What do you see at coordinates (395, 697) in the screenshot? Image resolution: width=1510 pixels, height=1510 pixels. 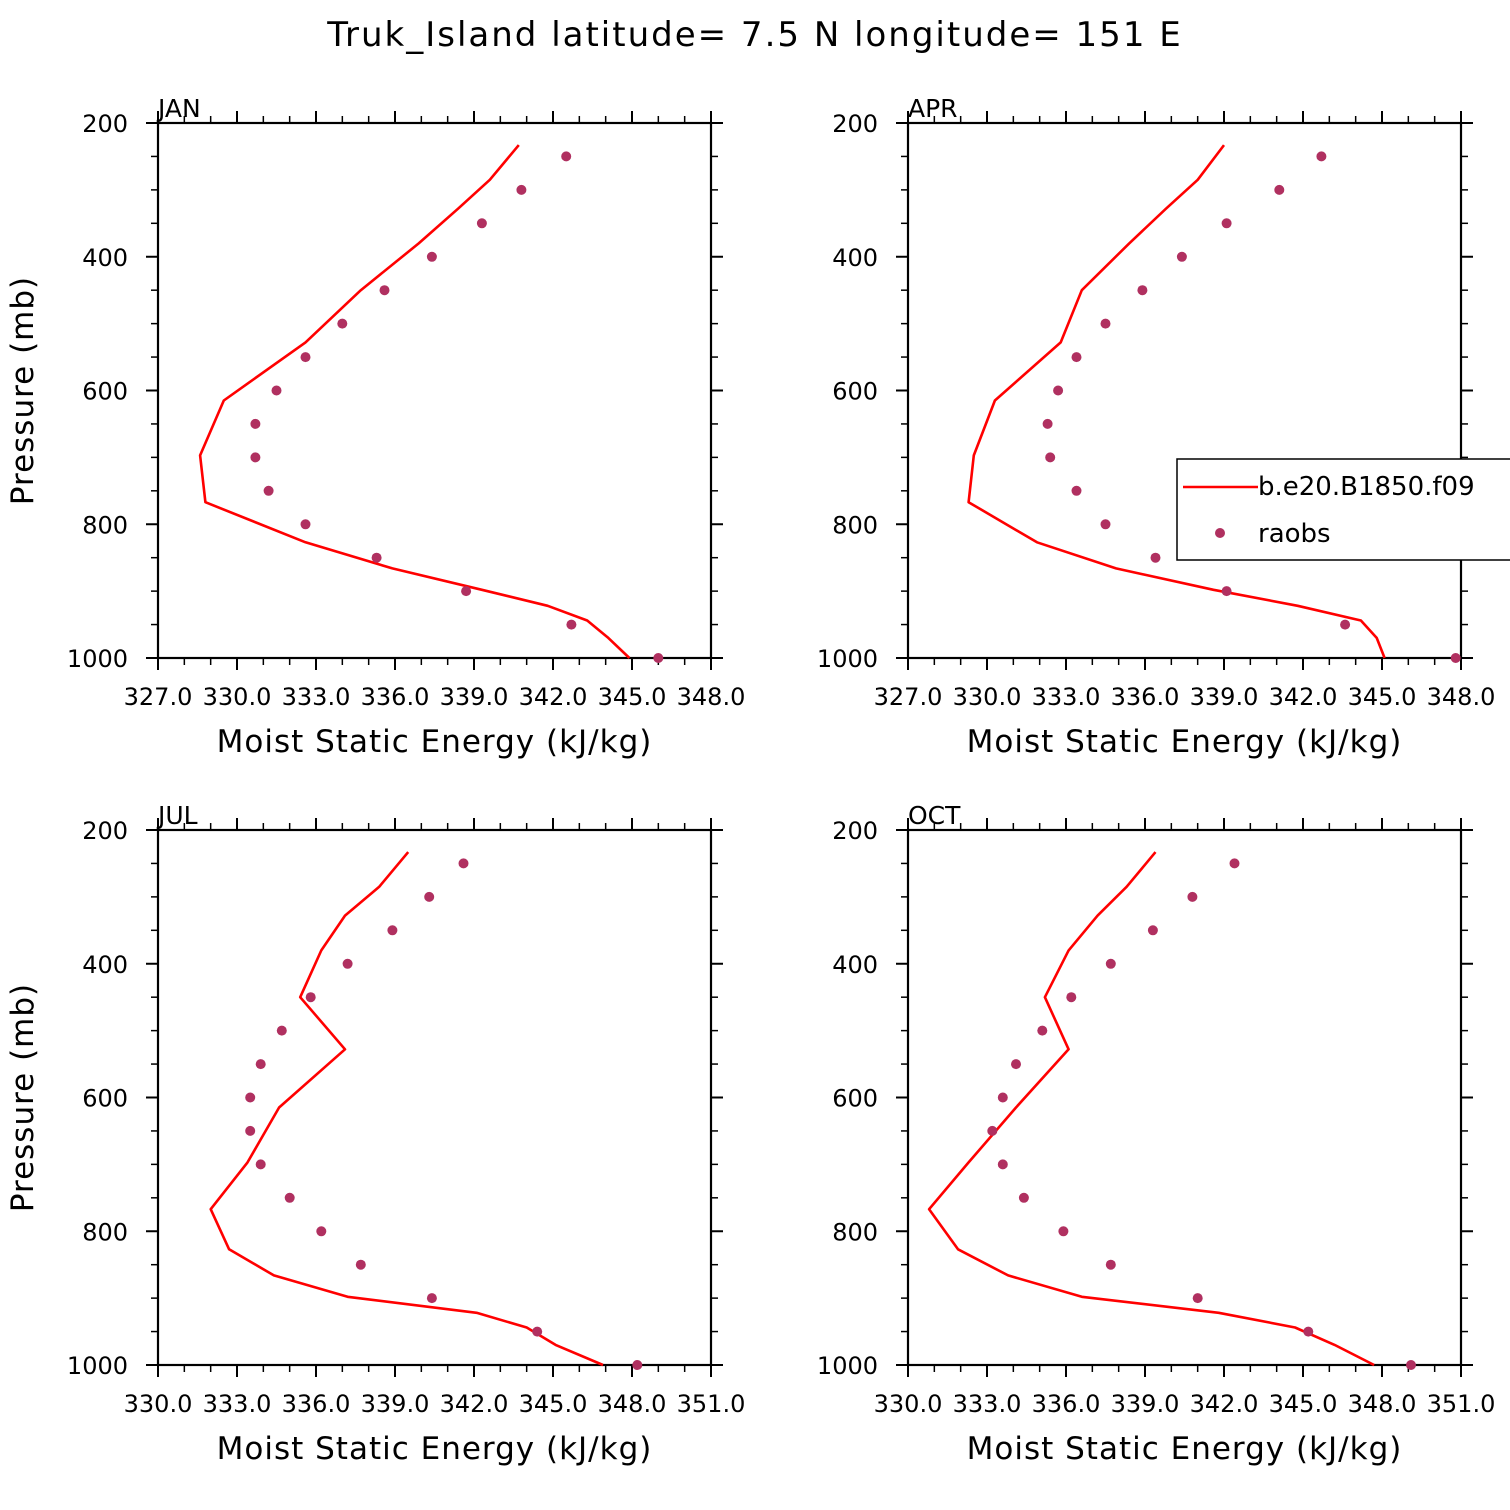 I see `x-tick-label: 336.0` at bounding box center [395, 697].